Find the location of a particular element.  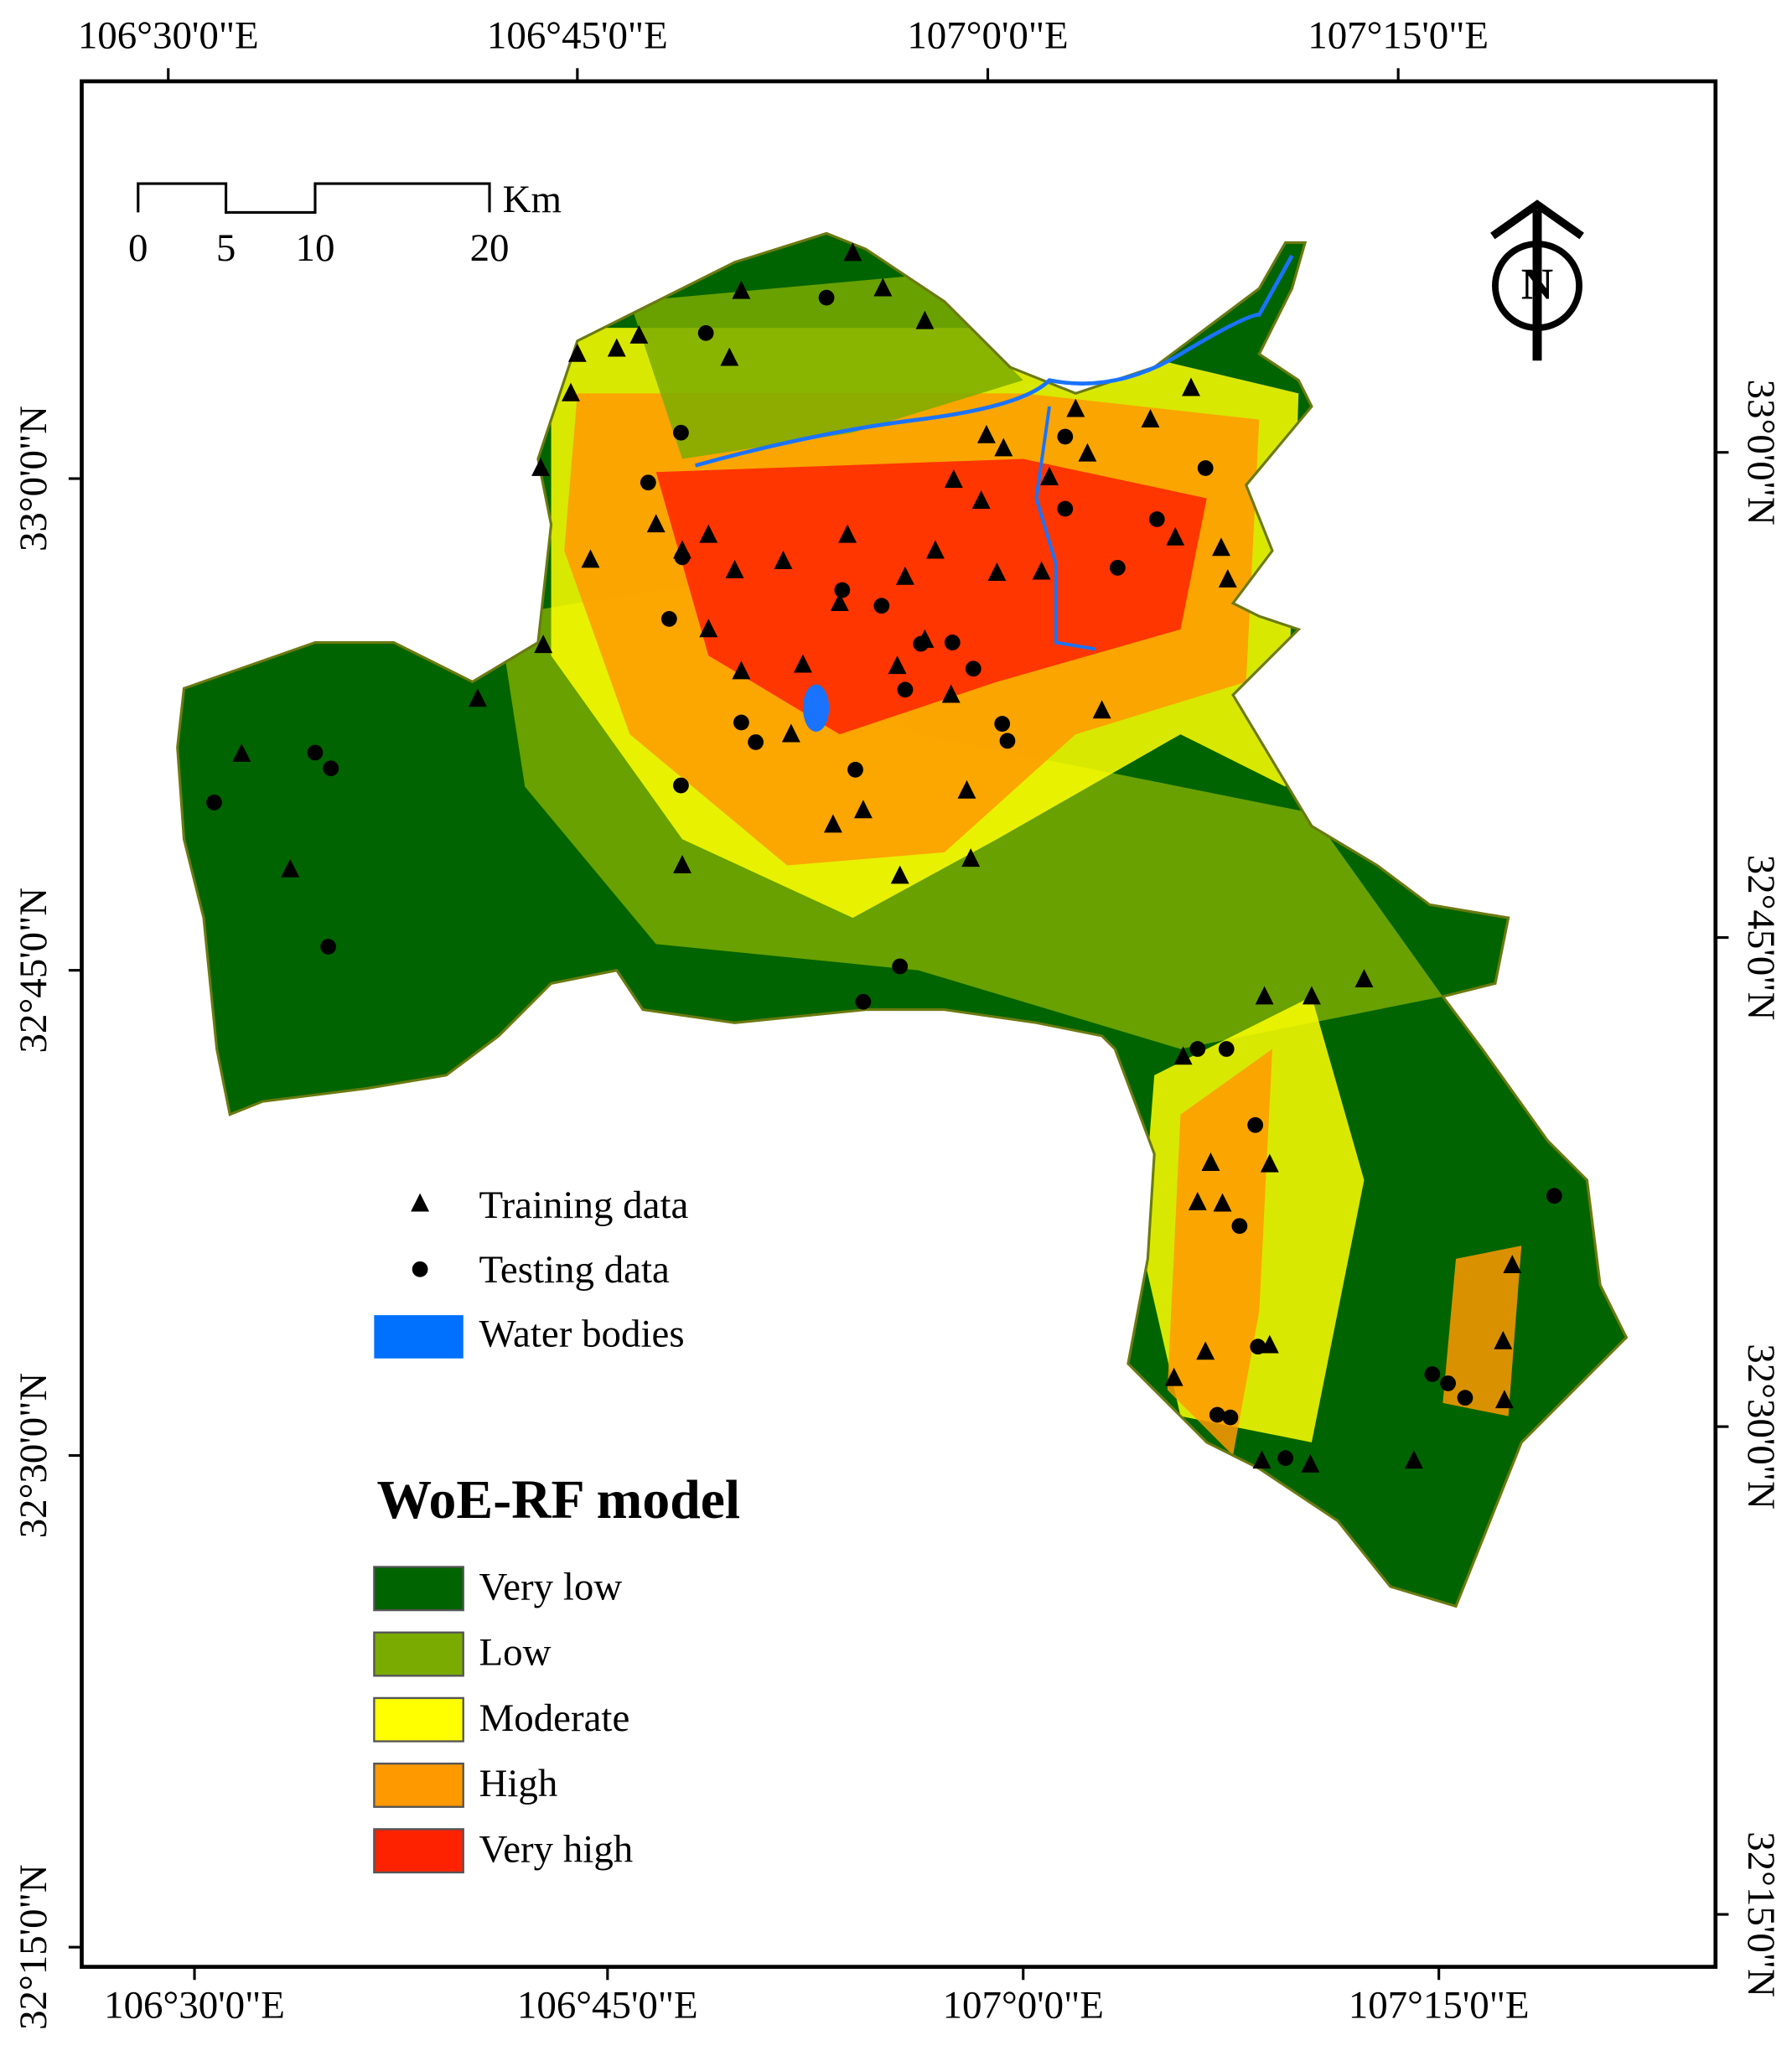

right-lat-label: 33°0'0"N is located at coordinates (1761, 453).